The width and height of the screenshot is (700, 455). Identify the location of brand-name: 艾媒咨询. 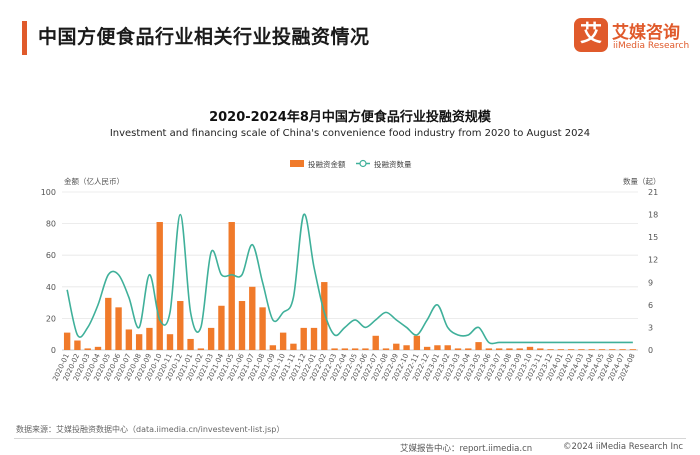
(646, 33).